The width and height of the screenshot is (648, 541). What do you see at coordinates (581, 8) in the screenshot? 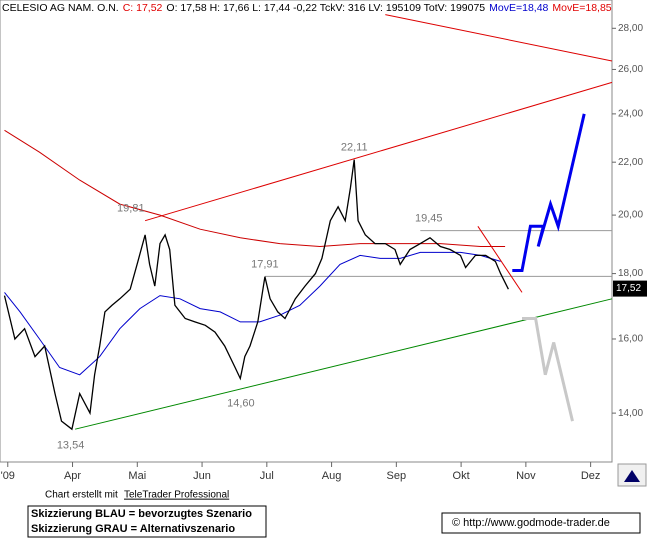
I see `header-part: MovE=18,85` at bounding box center [581, 8].